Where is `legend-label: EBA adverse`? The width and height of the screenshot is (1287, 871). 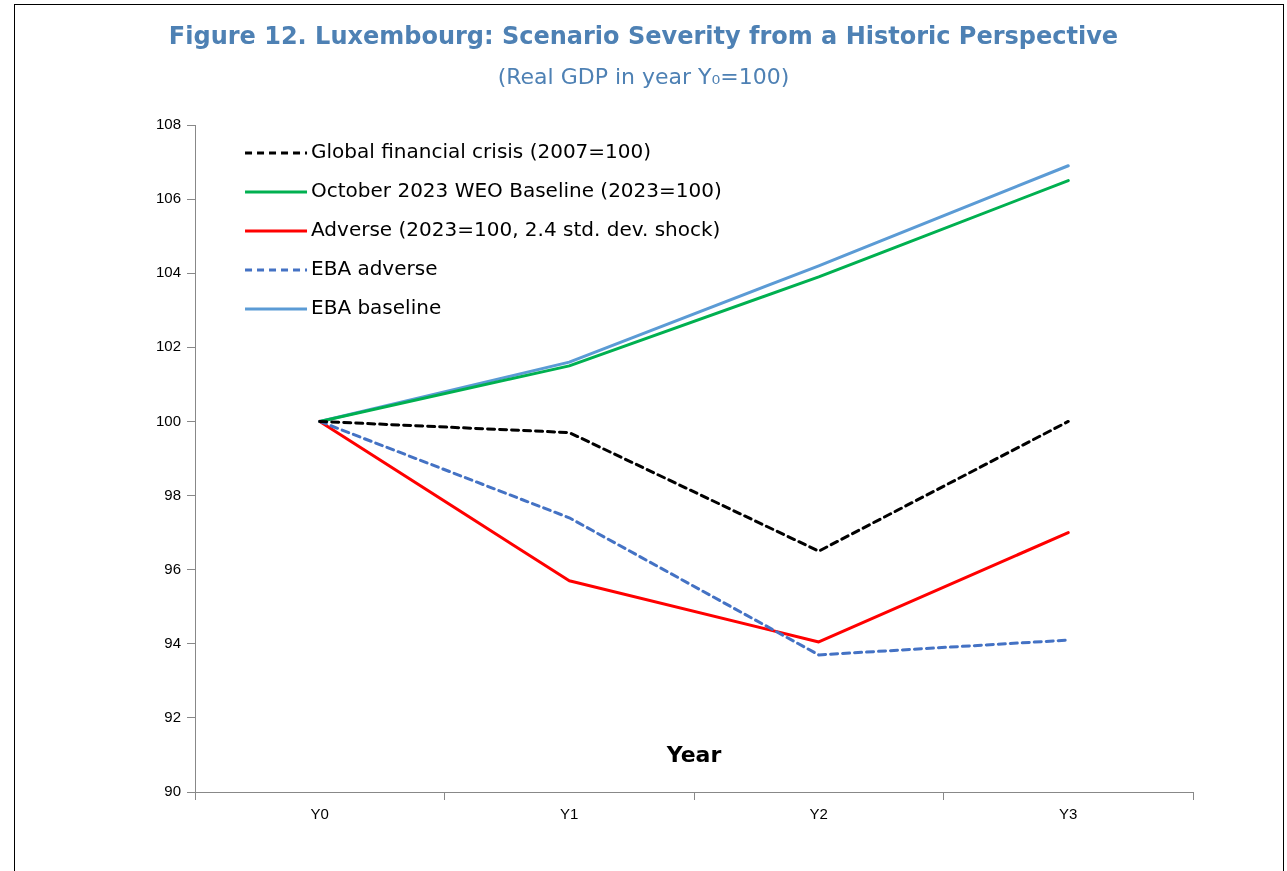
legend-label: EBA adverse is located at coordinates (374, 268).